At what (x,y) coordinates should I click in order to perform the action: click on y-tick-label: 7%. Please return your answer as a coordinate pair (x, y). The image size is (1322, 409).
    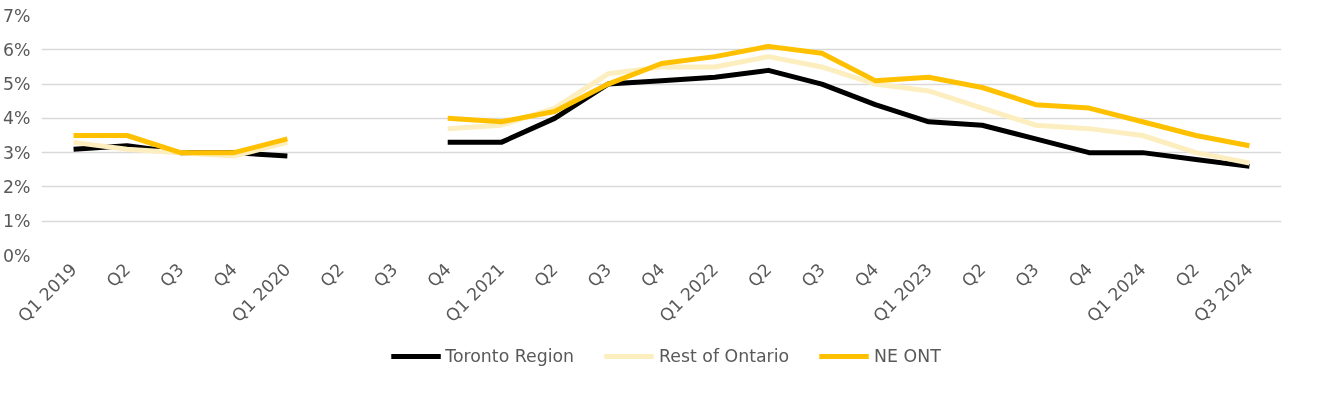
    Looking at the image, I should click on (17, 15).